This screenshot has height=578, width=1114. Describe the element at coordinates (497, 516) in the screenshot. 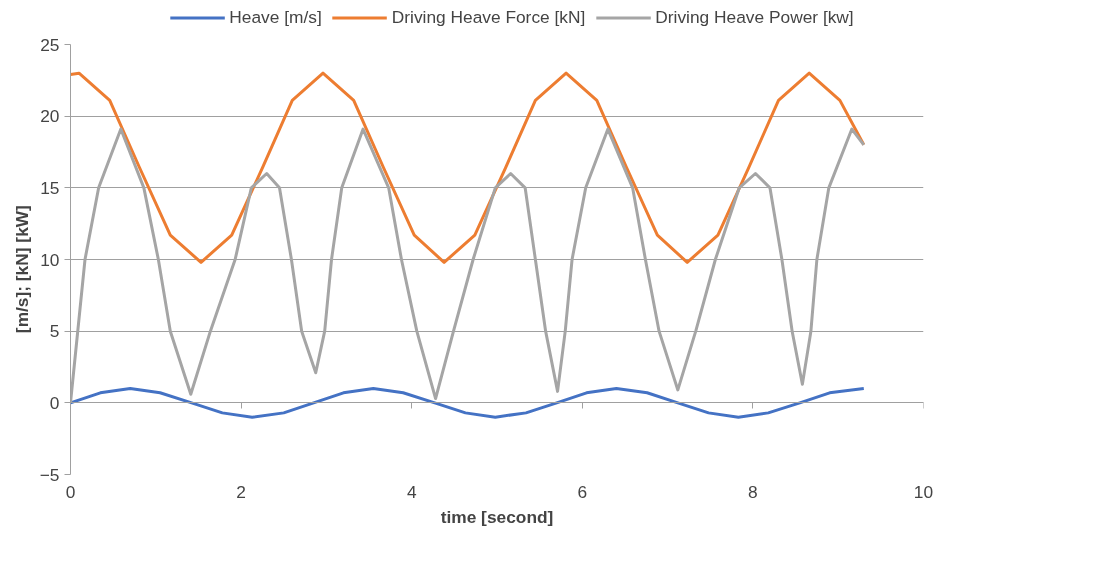

I see `x-axis-title: time [second]` at that location.